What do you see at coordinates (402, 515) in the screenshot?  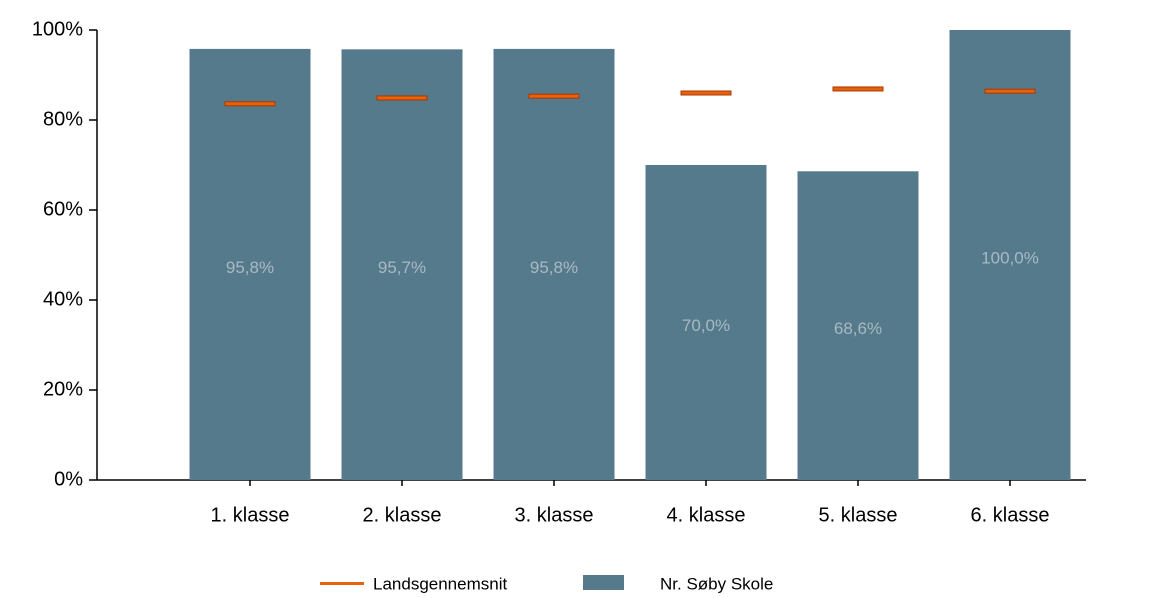 I see `x-tick-label: 2. klasse` at bounding box center [402, 515].